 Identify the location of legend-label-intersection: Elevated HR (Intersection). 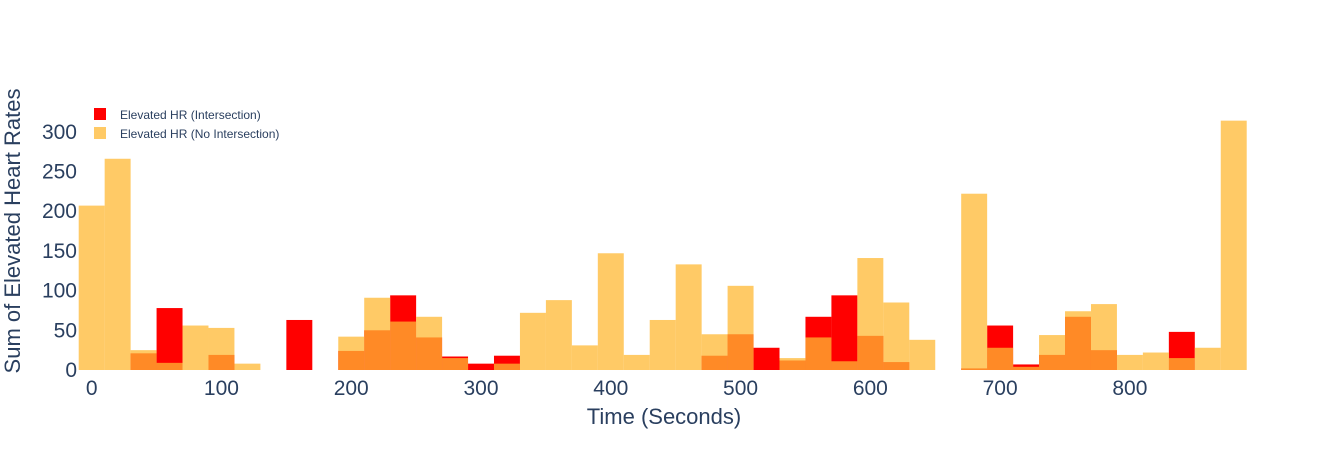
(190, 115).